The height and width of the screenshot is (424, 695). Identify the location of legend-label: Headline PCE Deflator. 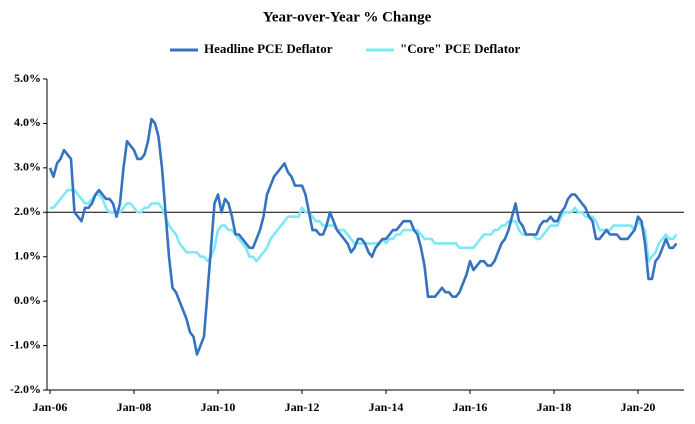
(268, 48).